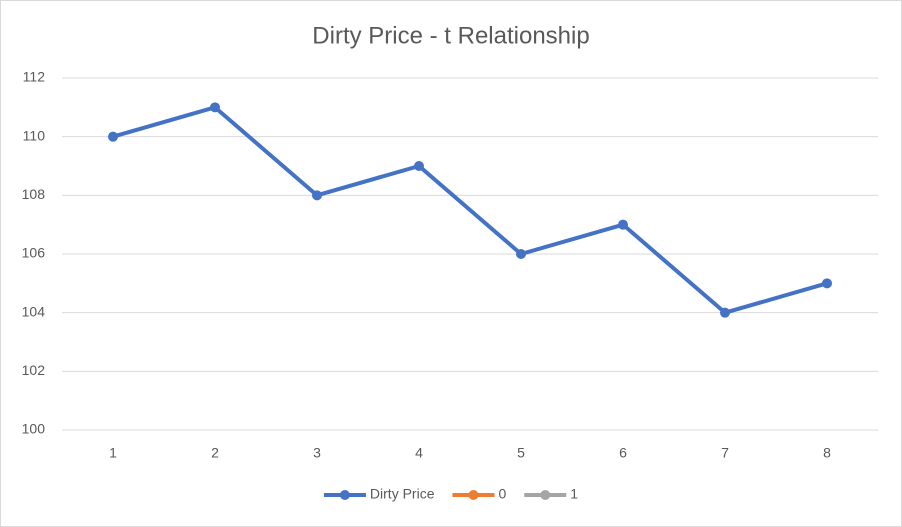 Image resolution: width=902 pixels, height=527 pixels. What do you see at coordinates (725, 453) in the screenshot?
I see `x-tick-label: 7` at bounding box center [725, 453].